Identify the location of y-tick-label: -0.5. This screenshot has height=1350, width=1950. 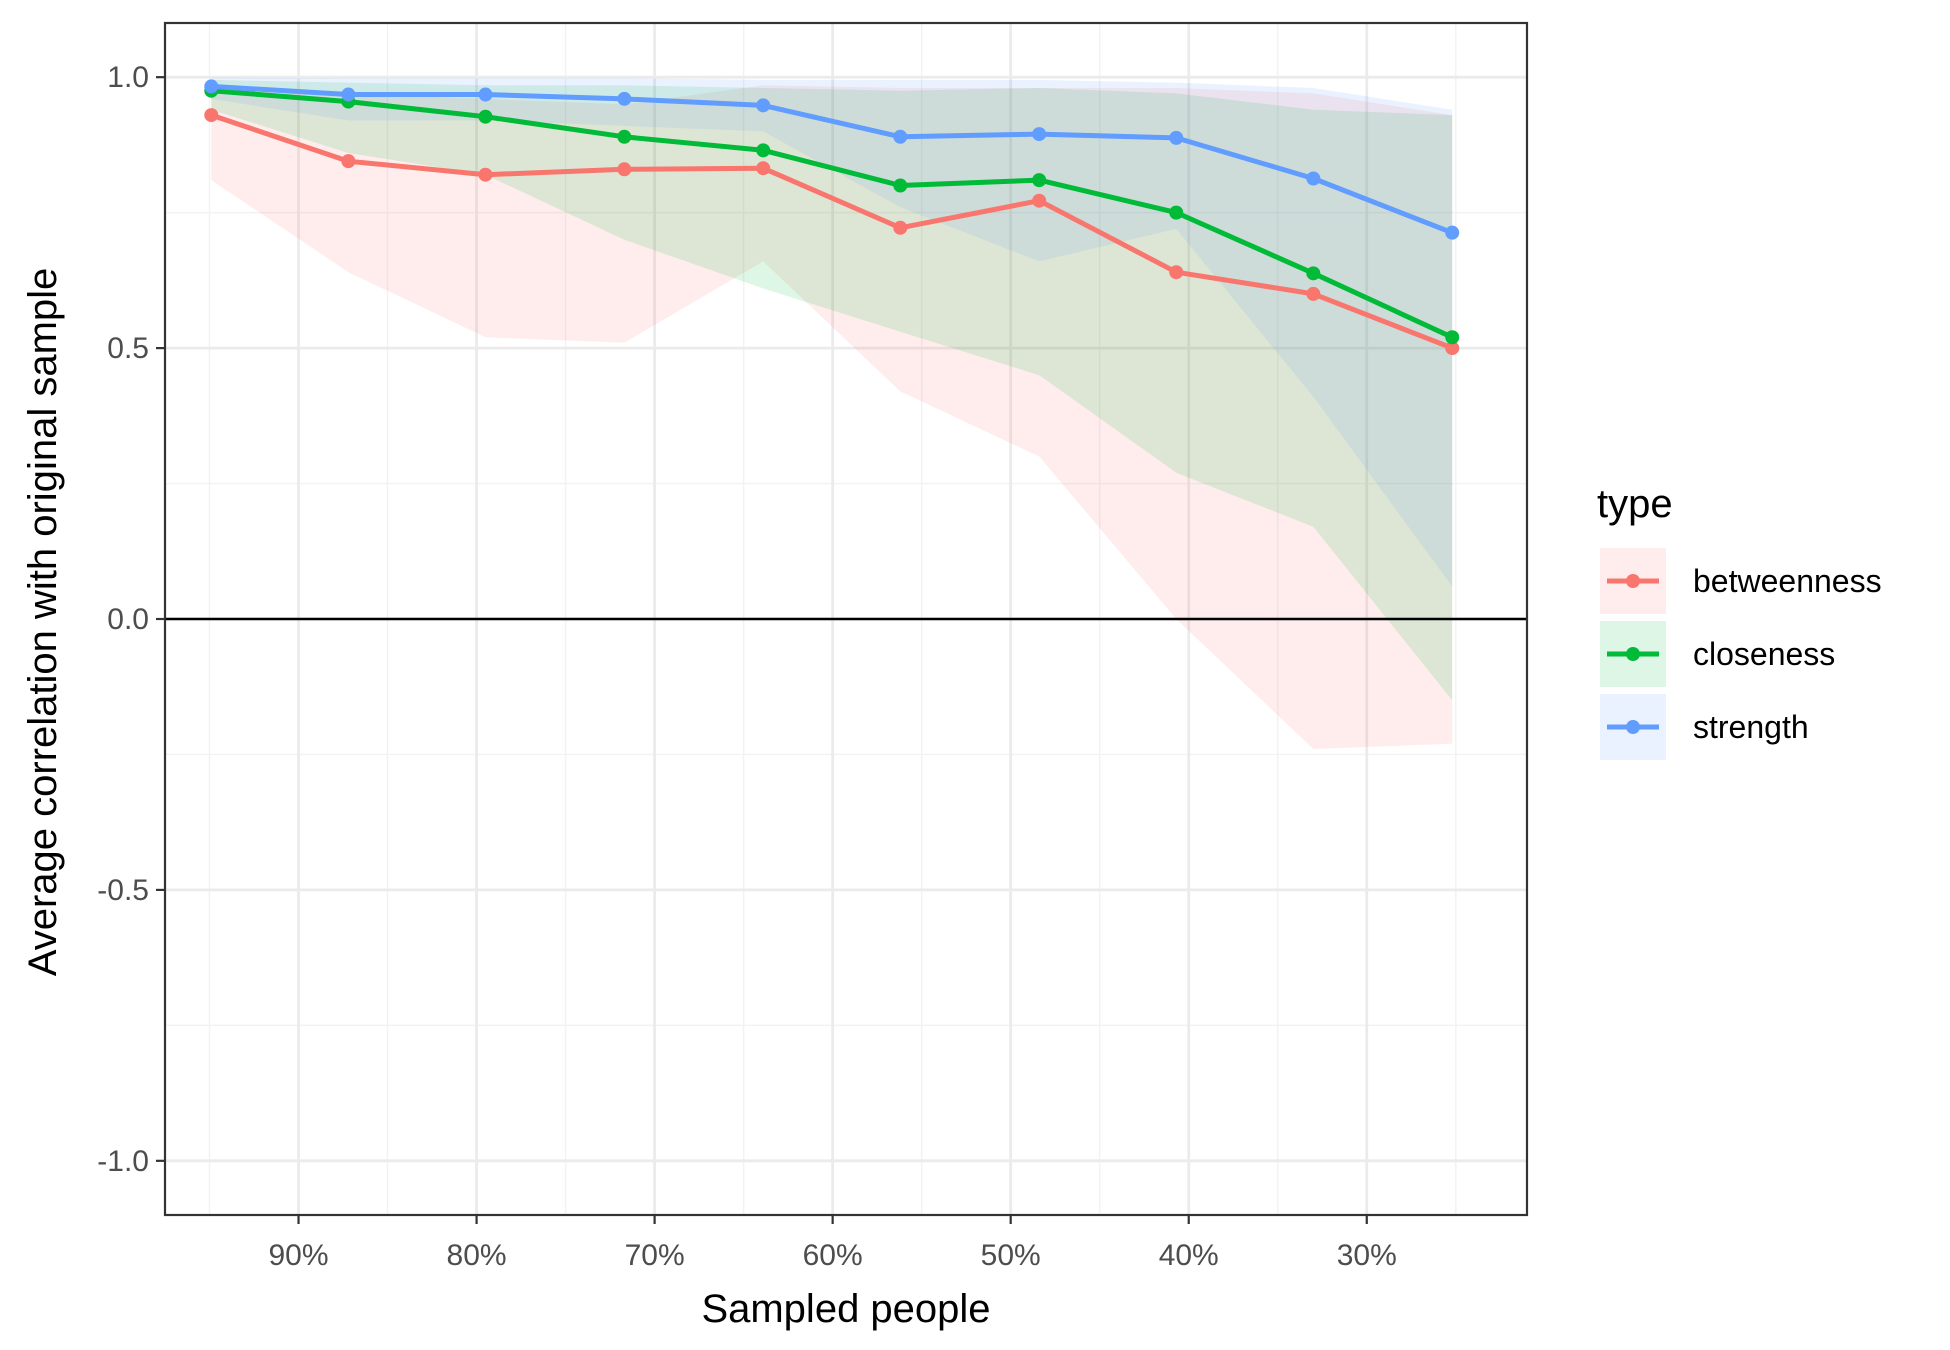
(123, 890).